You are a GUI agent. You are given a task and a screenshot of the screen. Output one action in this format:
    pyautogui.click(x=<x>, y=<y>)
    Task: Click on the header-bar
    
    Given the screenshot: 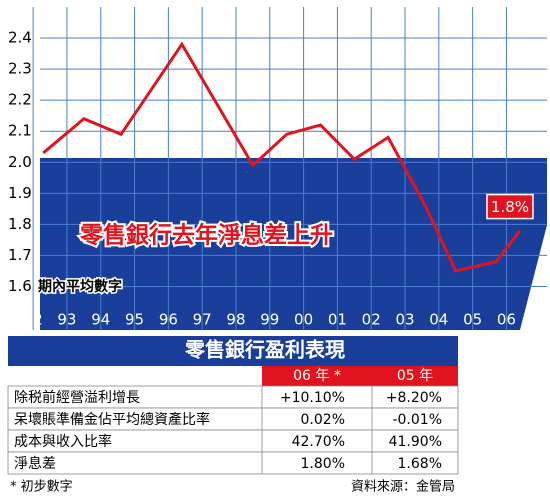 What is the action you would take?
    pyautogui.click(x=360, y=376)
    